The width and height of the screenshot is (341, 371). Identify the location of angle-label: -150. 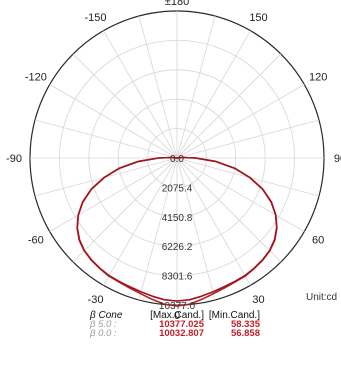
(95, 18).